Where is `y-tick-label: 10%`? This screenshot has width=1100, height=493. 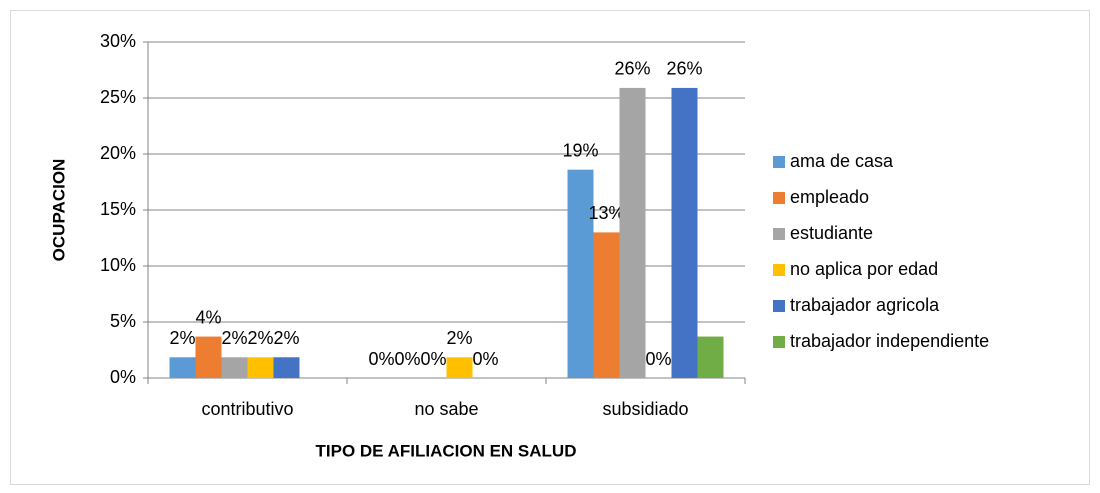
y-tick-label: 10% is located at coordinates (118, 265).